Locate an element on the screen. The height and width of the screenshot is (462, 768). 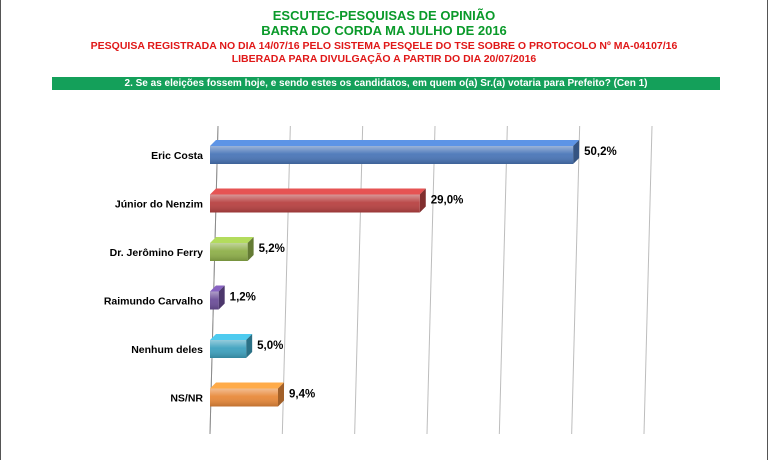
value-axis-line is located at coordinates (214, 280).